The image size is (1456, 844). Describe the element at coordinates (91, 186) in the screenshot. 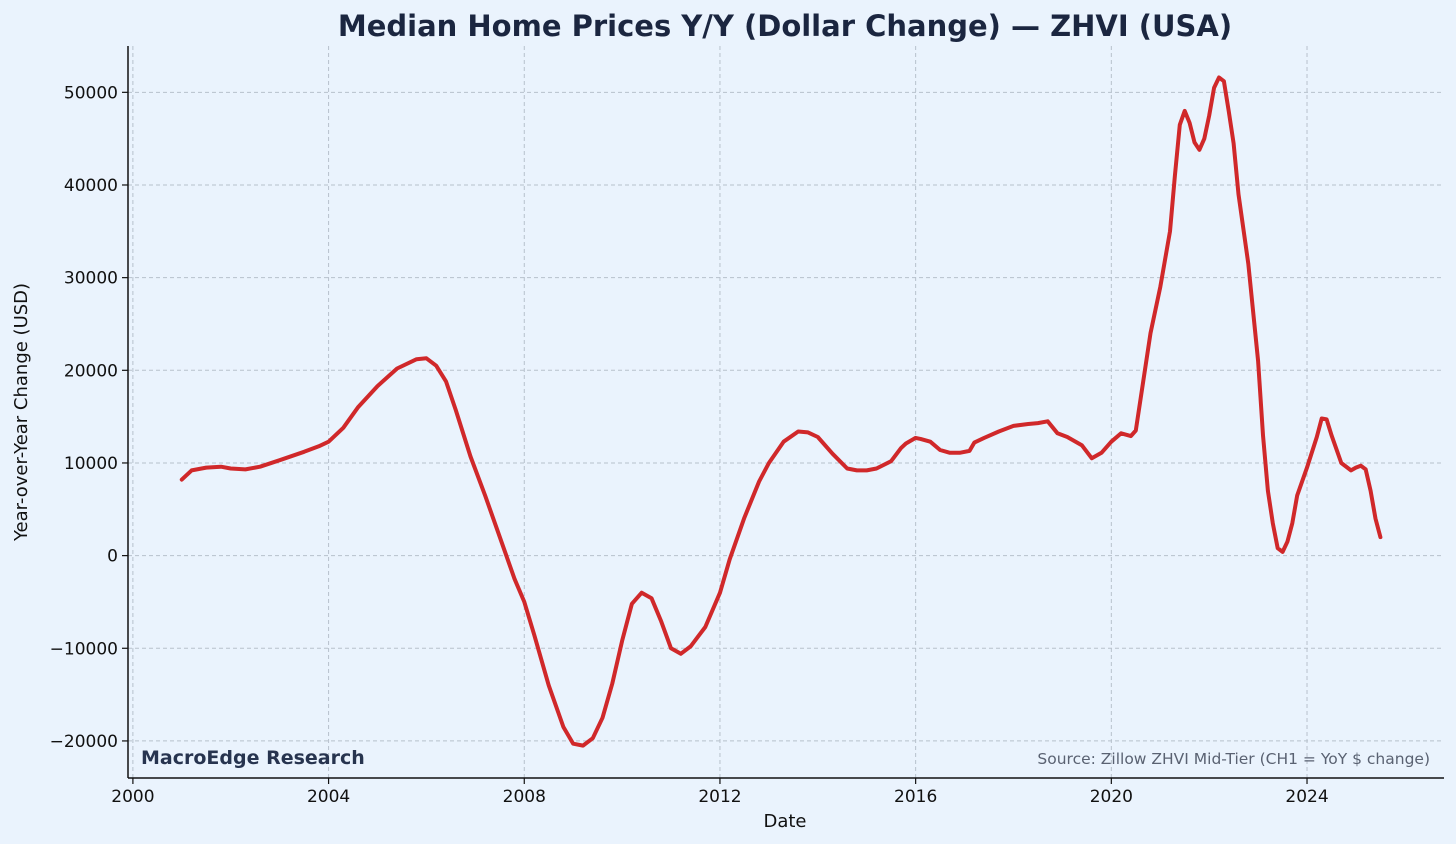

I see `y-tick-label: 40000` at that location.